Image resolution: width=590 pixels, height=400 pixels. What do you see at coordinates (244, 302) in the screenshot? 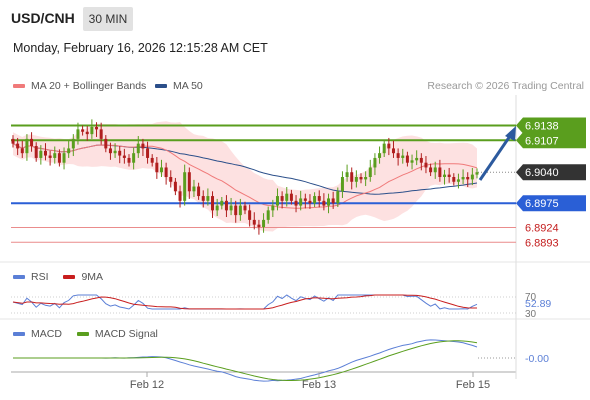
I see `rsi-ma-line` at bounding box center [244, 302].